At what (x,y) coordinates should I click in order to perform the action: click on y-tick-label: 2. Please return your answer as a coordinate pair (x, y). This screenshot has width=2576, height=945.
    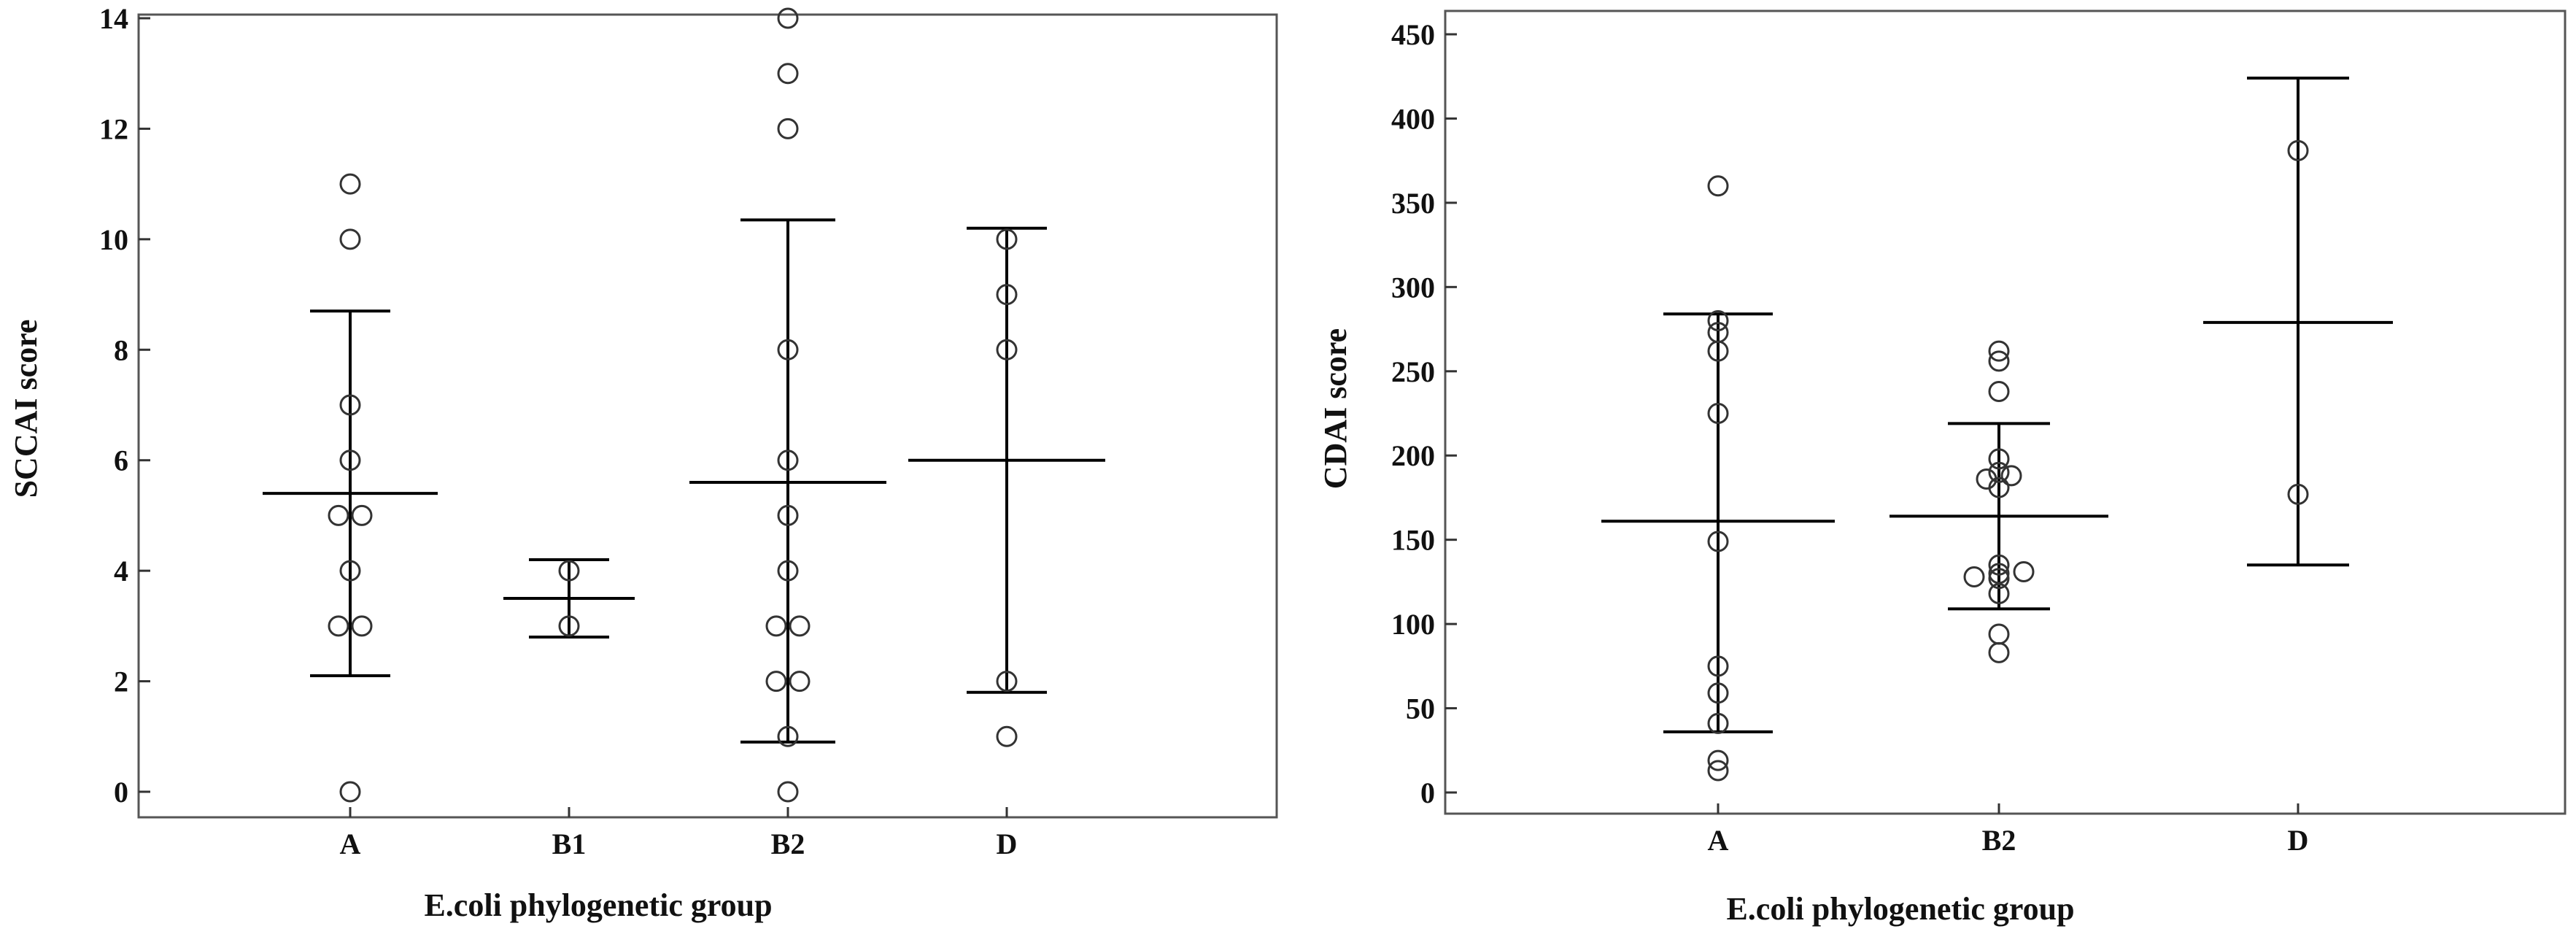
    Looking at the image, I should click on (121, 682).